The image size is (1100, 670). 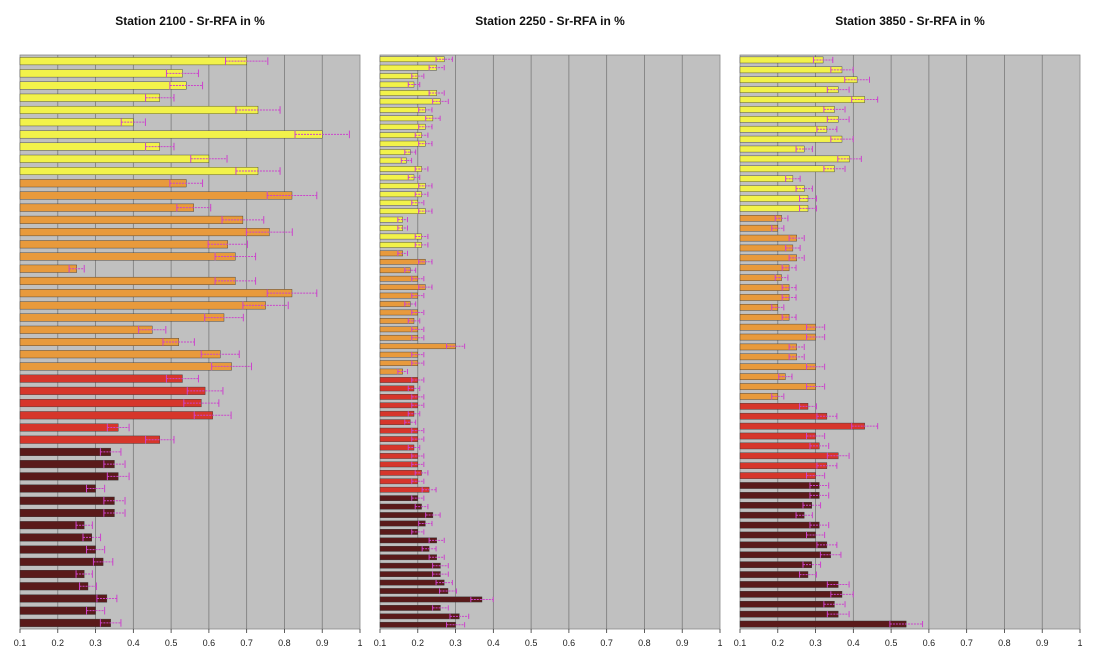 I want to click on chart-title-station-2100: Station 2100 - Sr-RFA in %, so click(x=190, y=21).